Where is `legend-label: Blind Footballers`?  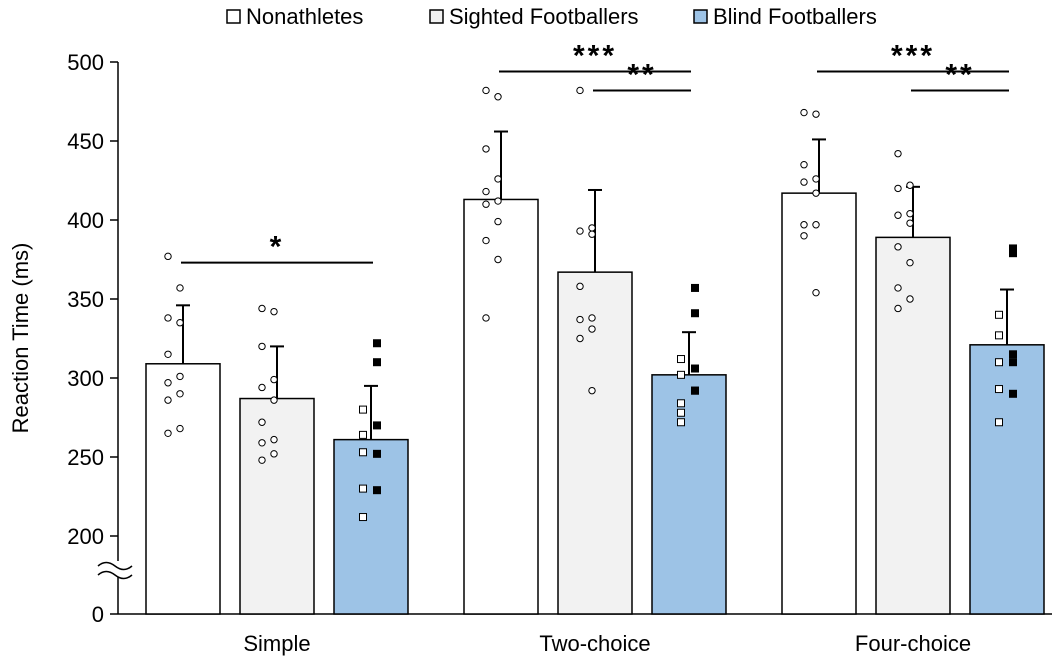 legend-label: Blind Footballers is located at coordinates (795, 16).